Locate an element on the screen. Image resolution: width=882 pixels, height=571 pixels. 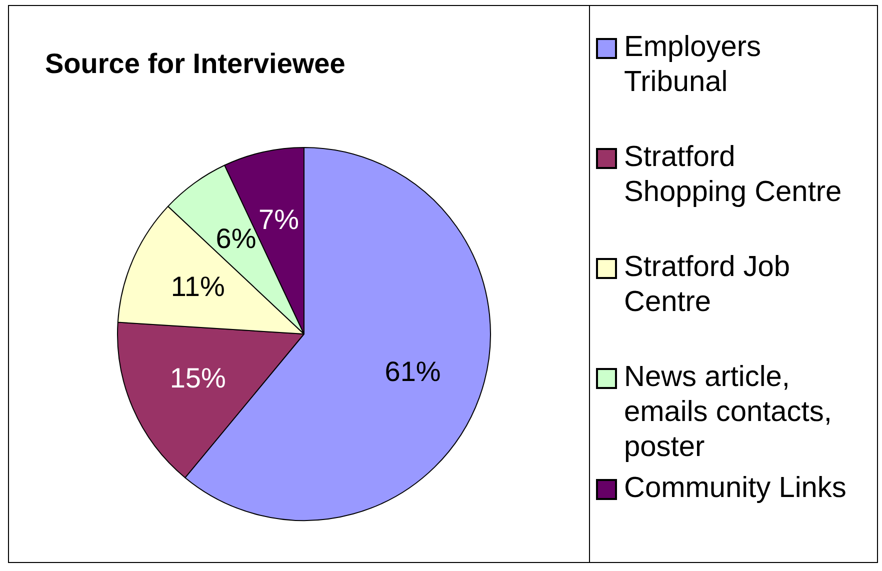
data-label: 6% is located at coordinates (236, 238).